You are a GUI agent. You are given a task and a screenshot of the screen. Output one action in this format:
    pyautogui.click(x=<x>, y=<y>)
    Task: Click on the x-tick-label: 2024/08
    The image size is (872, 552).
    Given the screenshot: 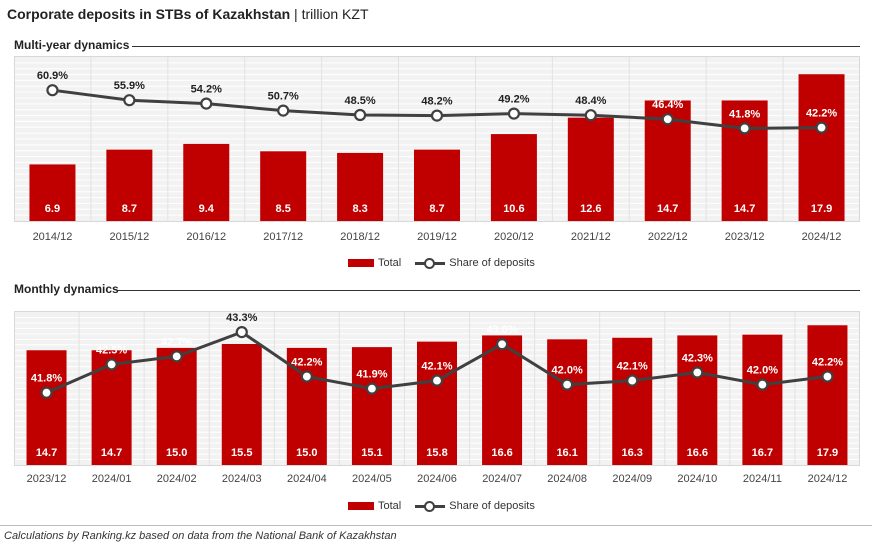 What is the action you would take?
    pyautogui.click(x=567, y=479)
    